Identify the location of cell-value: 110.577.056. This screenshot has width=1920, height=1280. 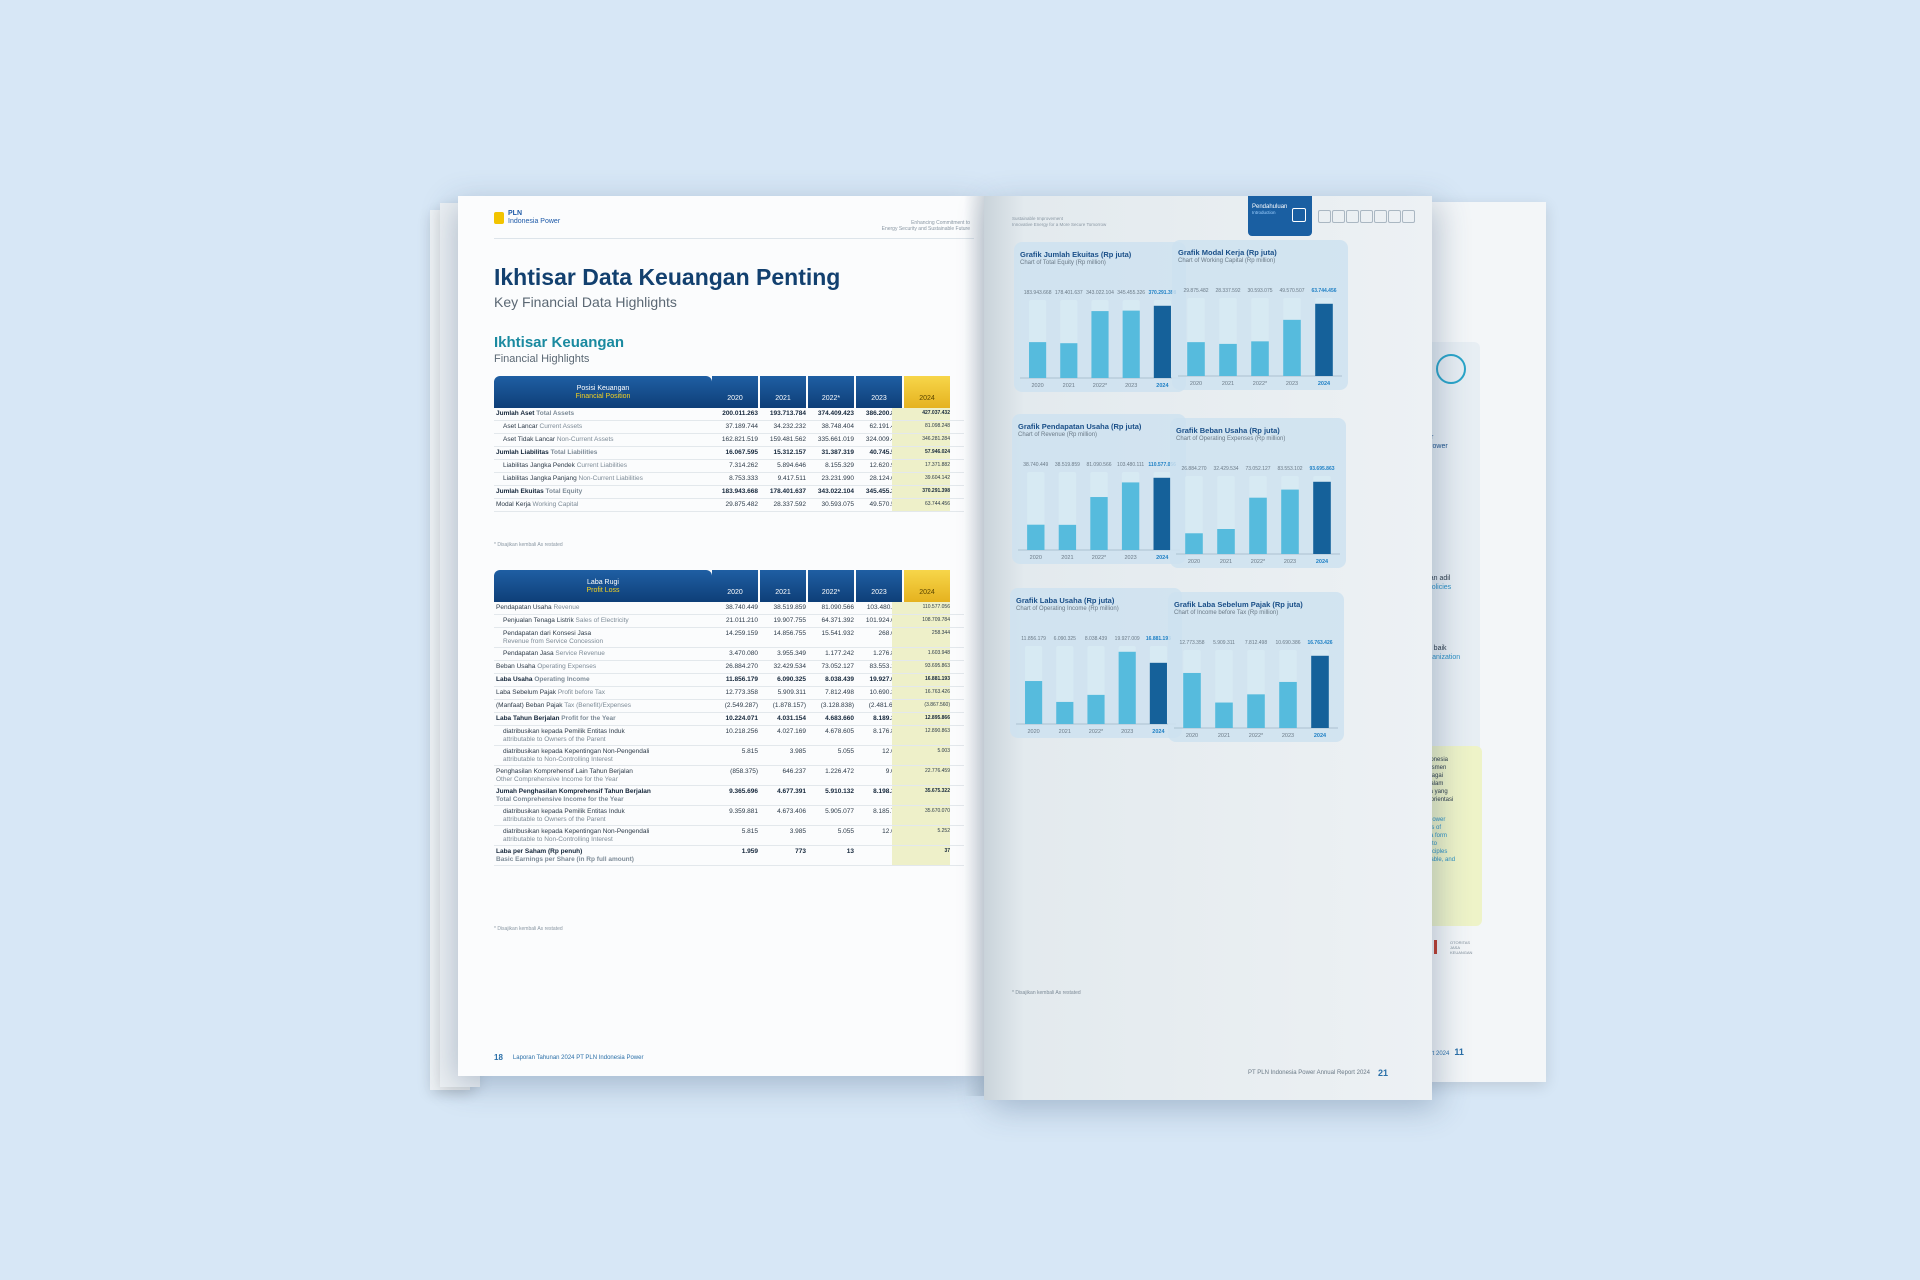
(921, 608).